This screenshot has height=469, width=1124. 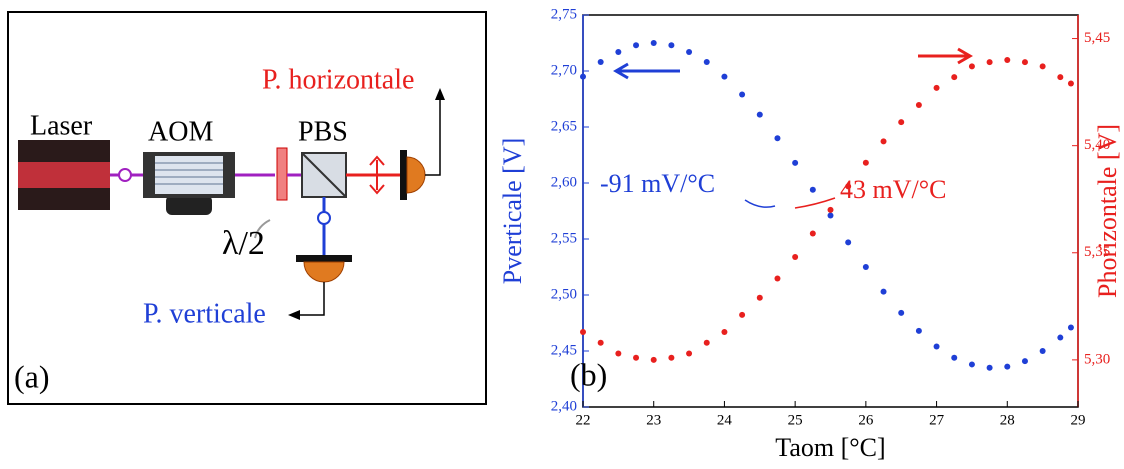 I want to click on x-tick-label: 26, so click(x=866, y=420).